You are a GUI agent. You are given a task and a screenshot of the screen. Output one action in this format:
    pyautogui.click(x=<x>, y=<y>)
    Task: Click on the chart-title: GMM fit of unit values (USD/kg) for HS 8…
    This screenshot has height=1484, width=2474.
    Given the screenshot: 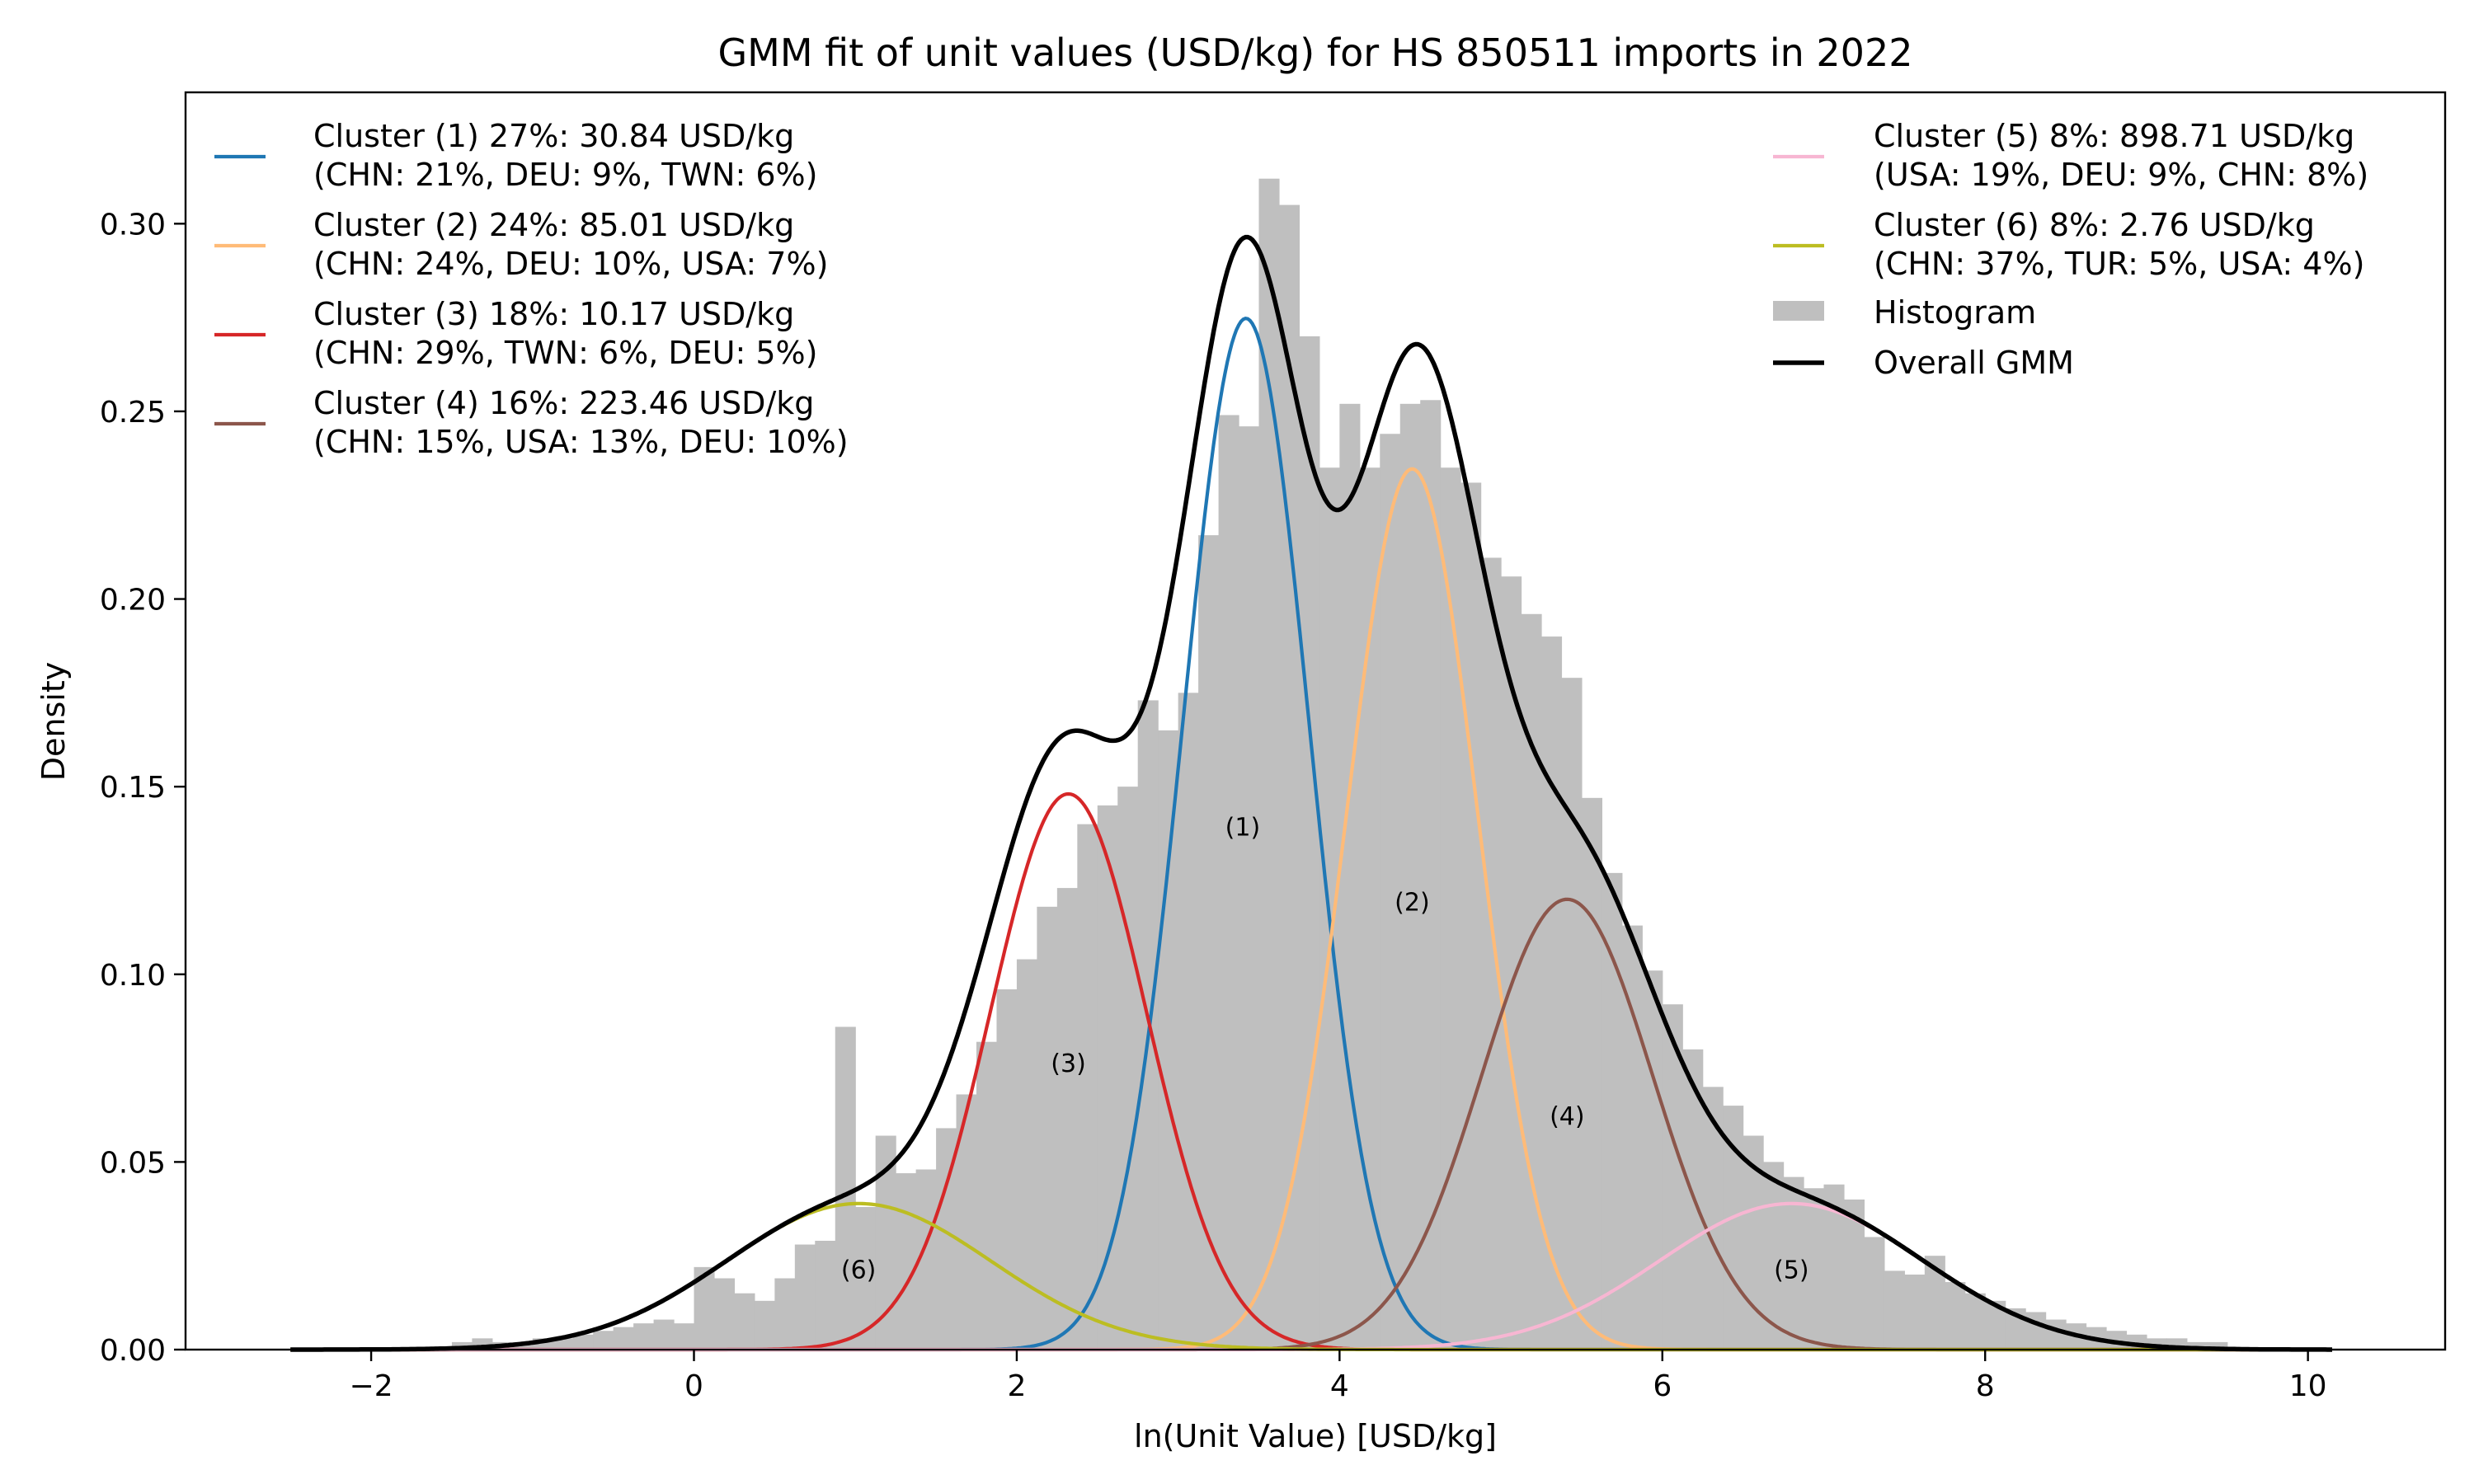 What is the action you would take?
    pyautogui.click(x=1315, y=53)
    